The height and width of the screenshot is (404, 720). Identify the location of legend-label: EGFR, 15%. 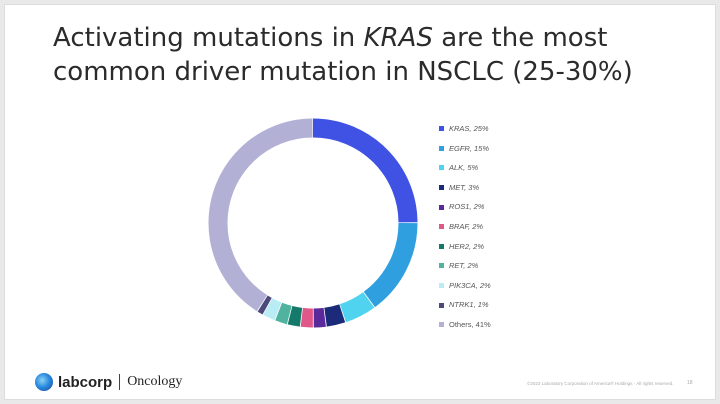
(469, 148).